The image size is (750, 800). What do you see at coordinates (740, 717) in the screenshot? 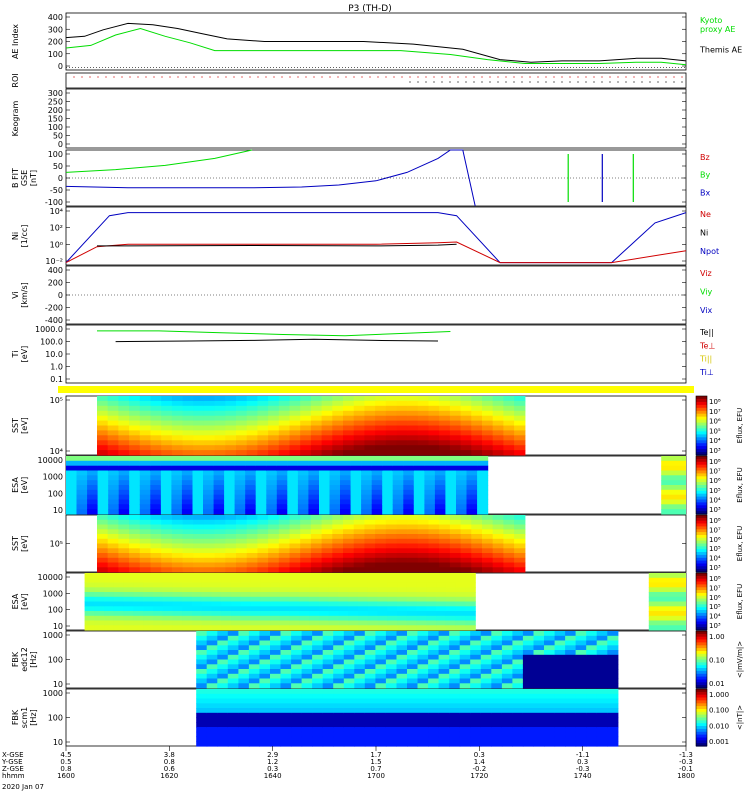
I see `colorbar-label: <|nT|>` at bounding box center [740, 717].